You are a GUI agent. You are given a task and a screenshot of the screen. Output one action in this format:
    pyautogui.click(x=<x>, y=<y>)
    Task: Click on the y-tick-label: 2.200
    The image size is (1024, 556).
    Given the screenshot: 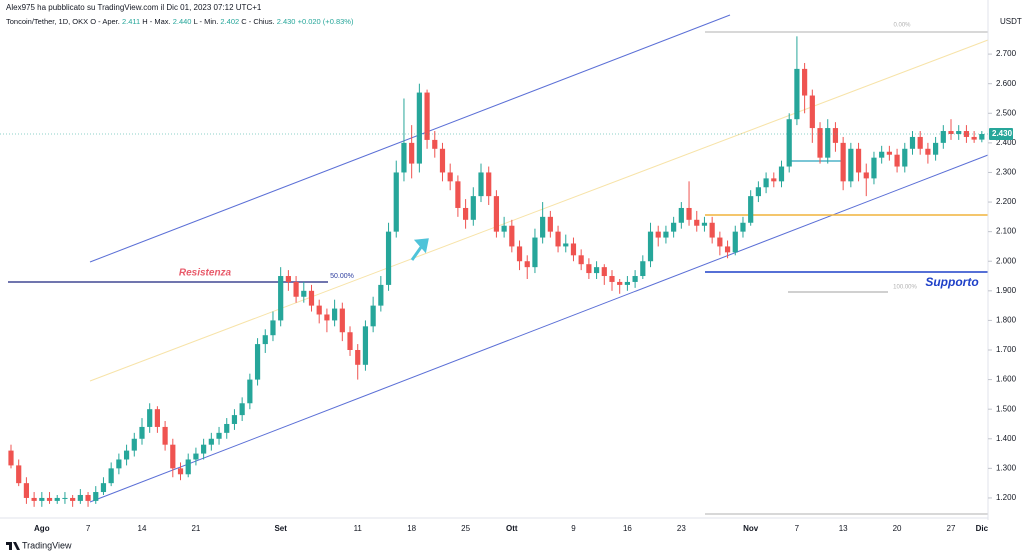 What is the action you would take?
    pyautogui.click(x=1006, y=201)
    